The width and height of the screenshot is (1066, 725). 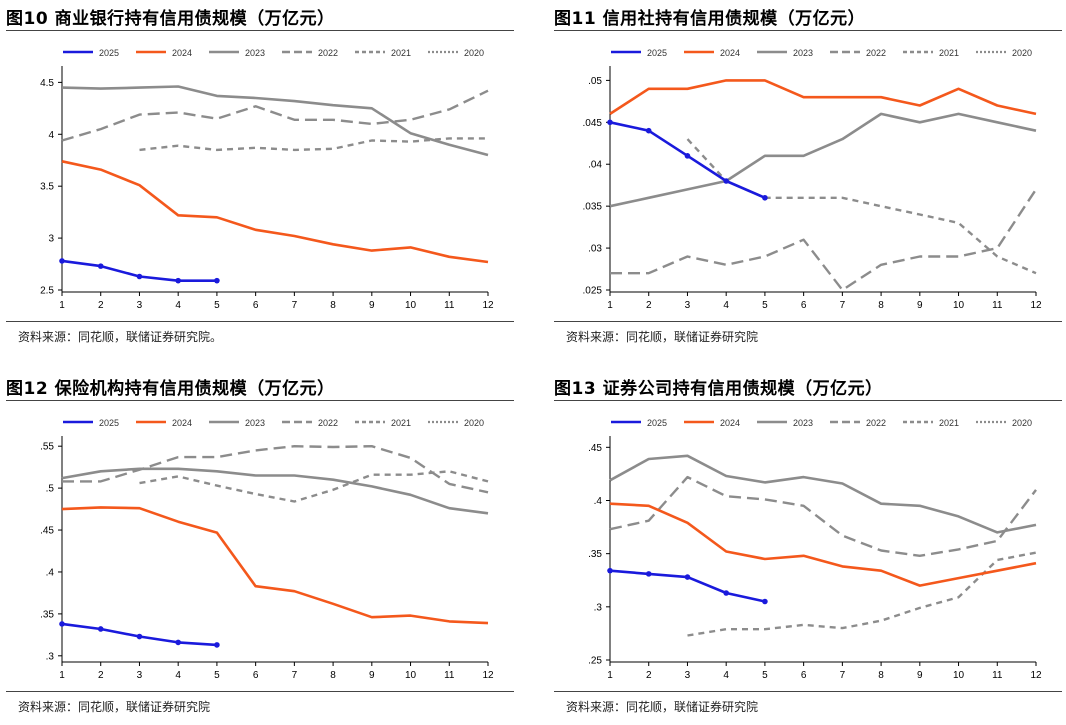 What do you see at coordinates (456, 53) in the screenshot?
I see `legend-item-2020: 2020` at bounding box center [456, 53].